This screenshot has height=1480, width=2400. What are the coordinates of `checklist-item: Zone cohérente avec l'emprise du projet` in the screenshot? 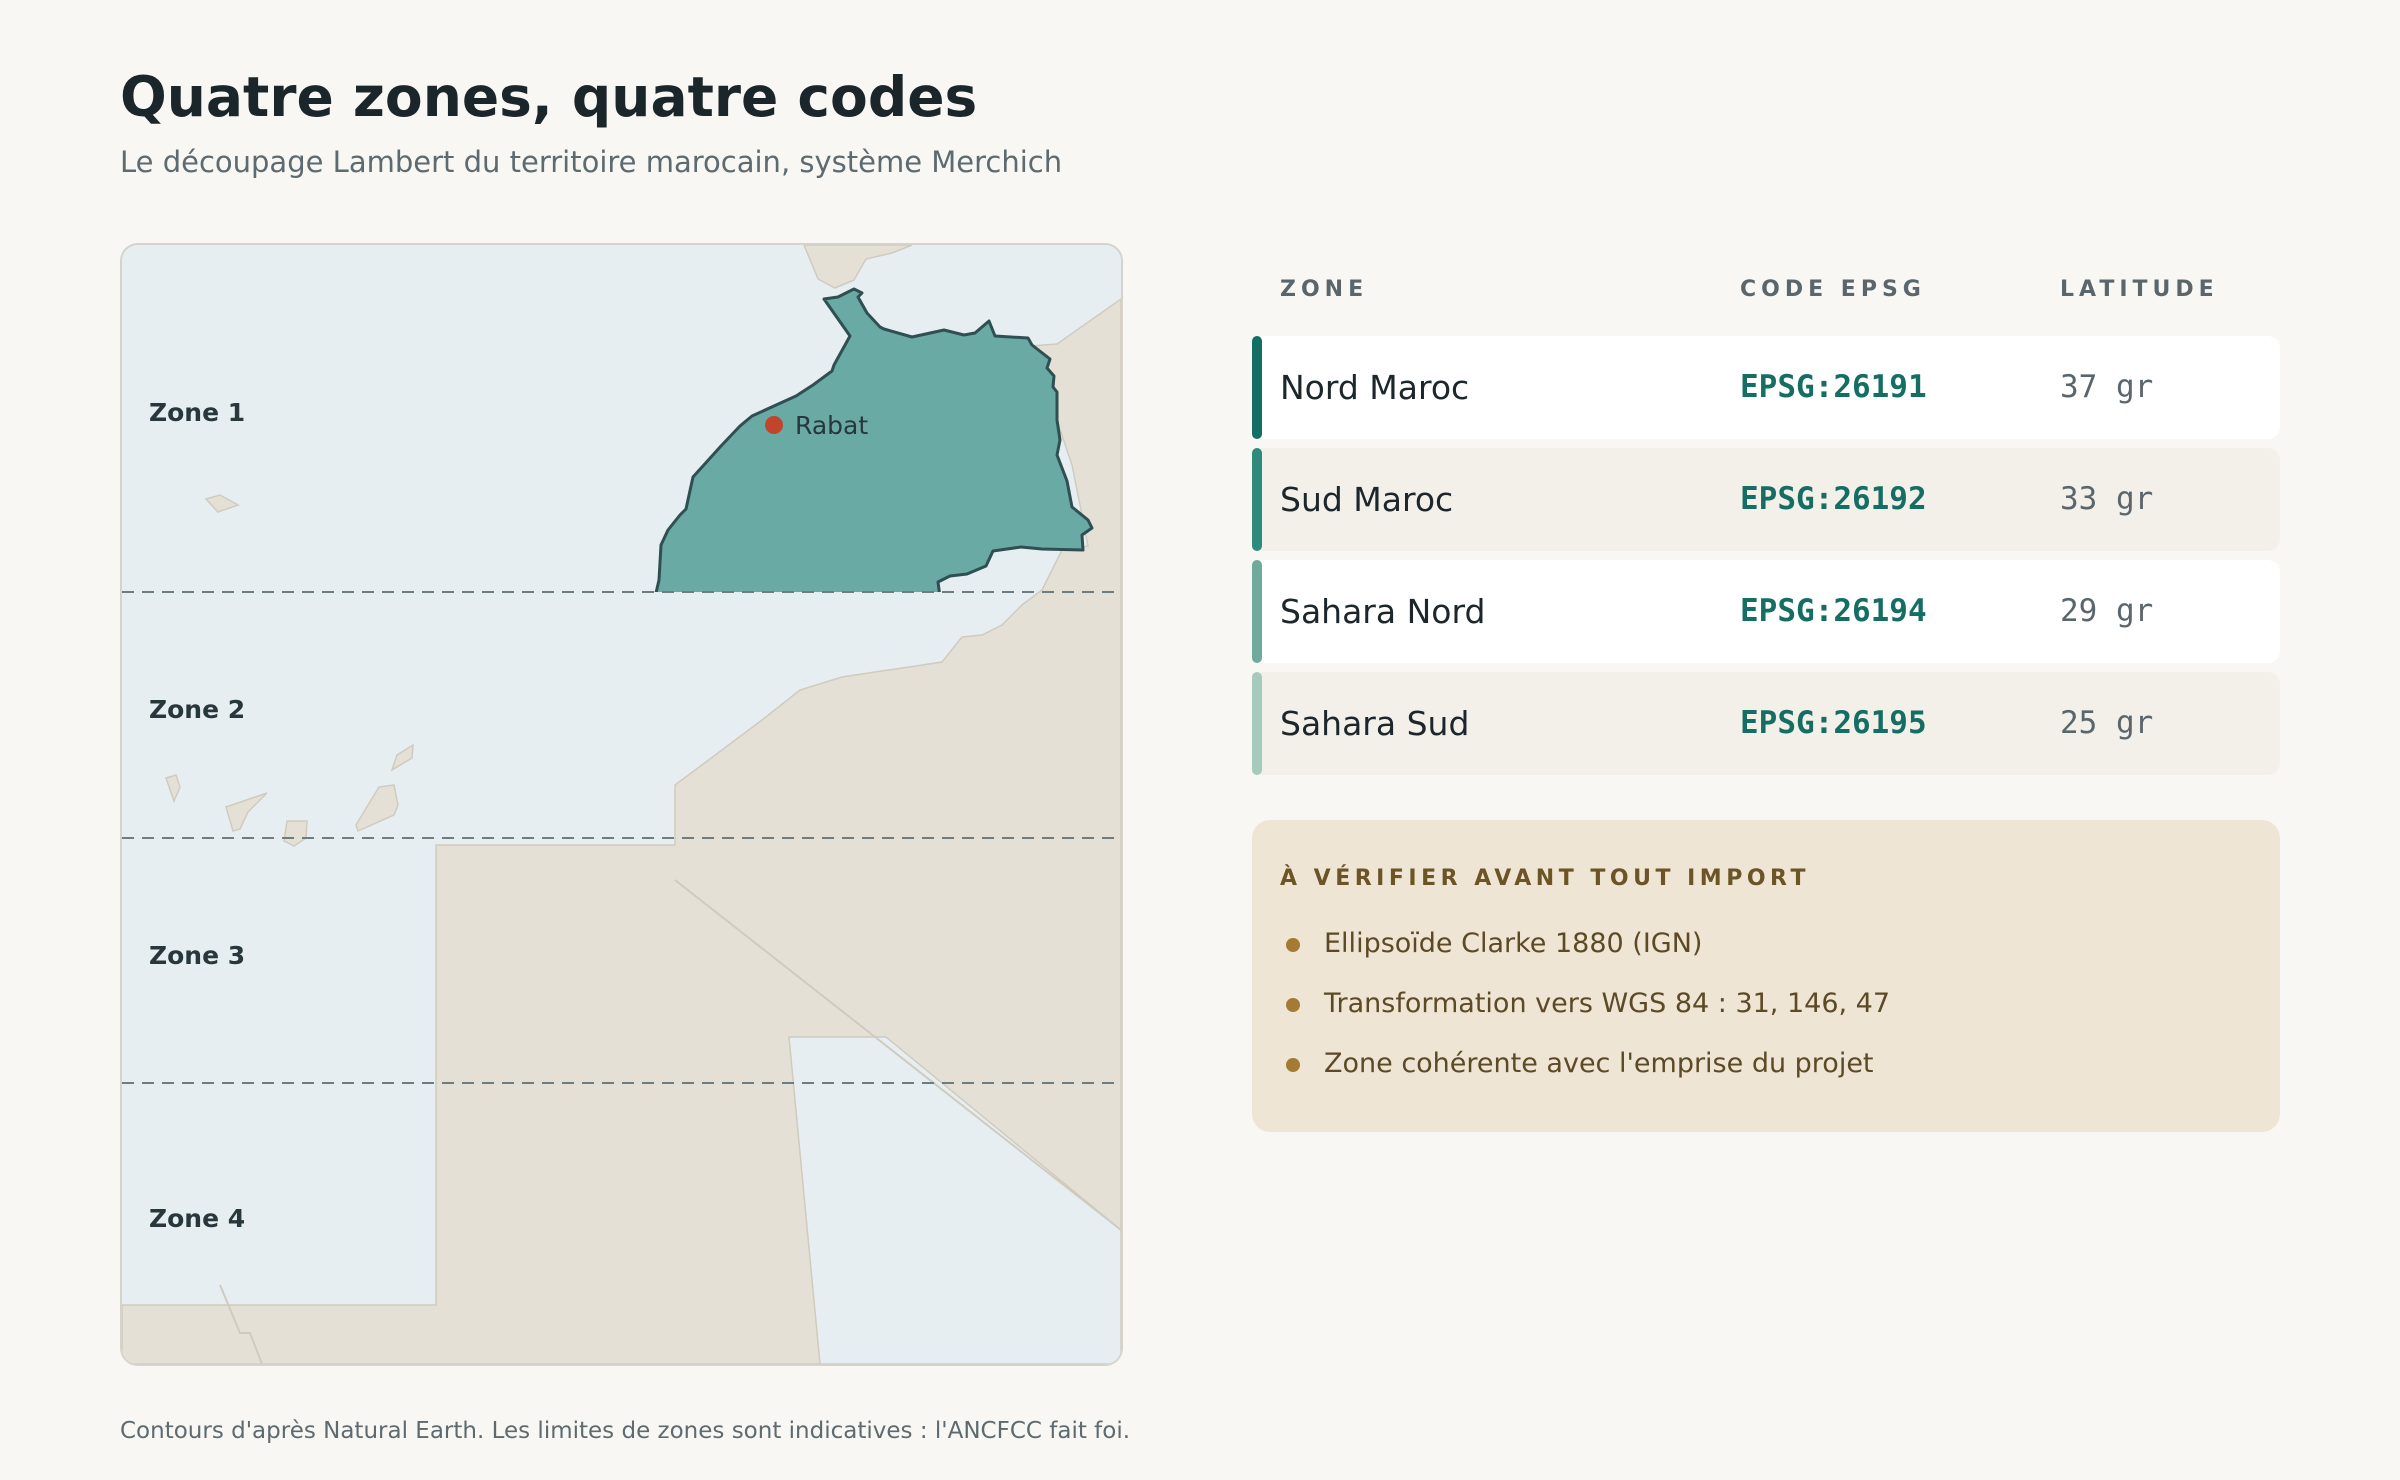 It's located at (1585, 1074).